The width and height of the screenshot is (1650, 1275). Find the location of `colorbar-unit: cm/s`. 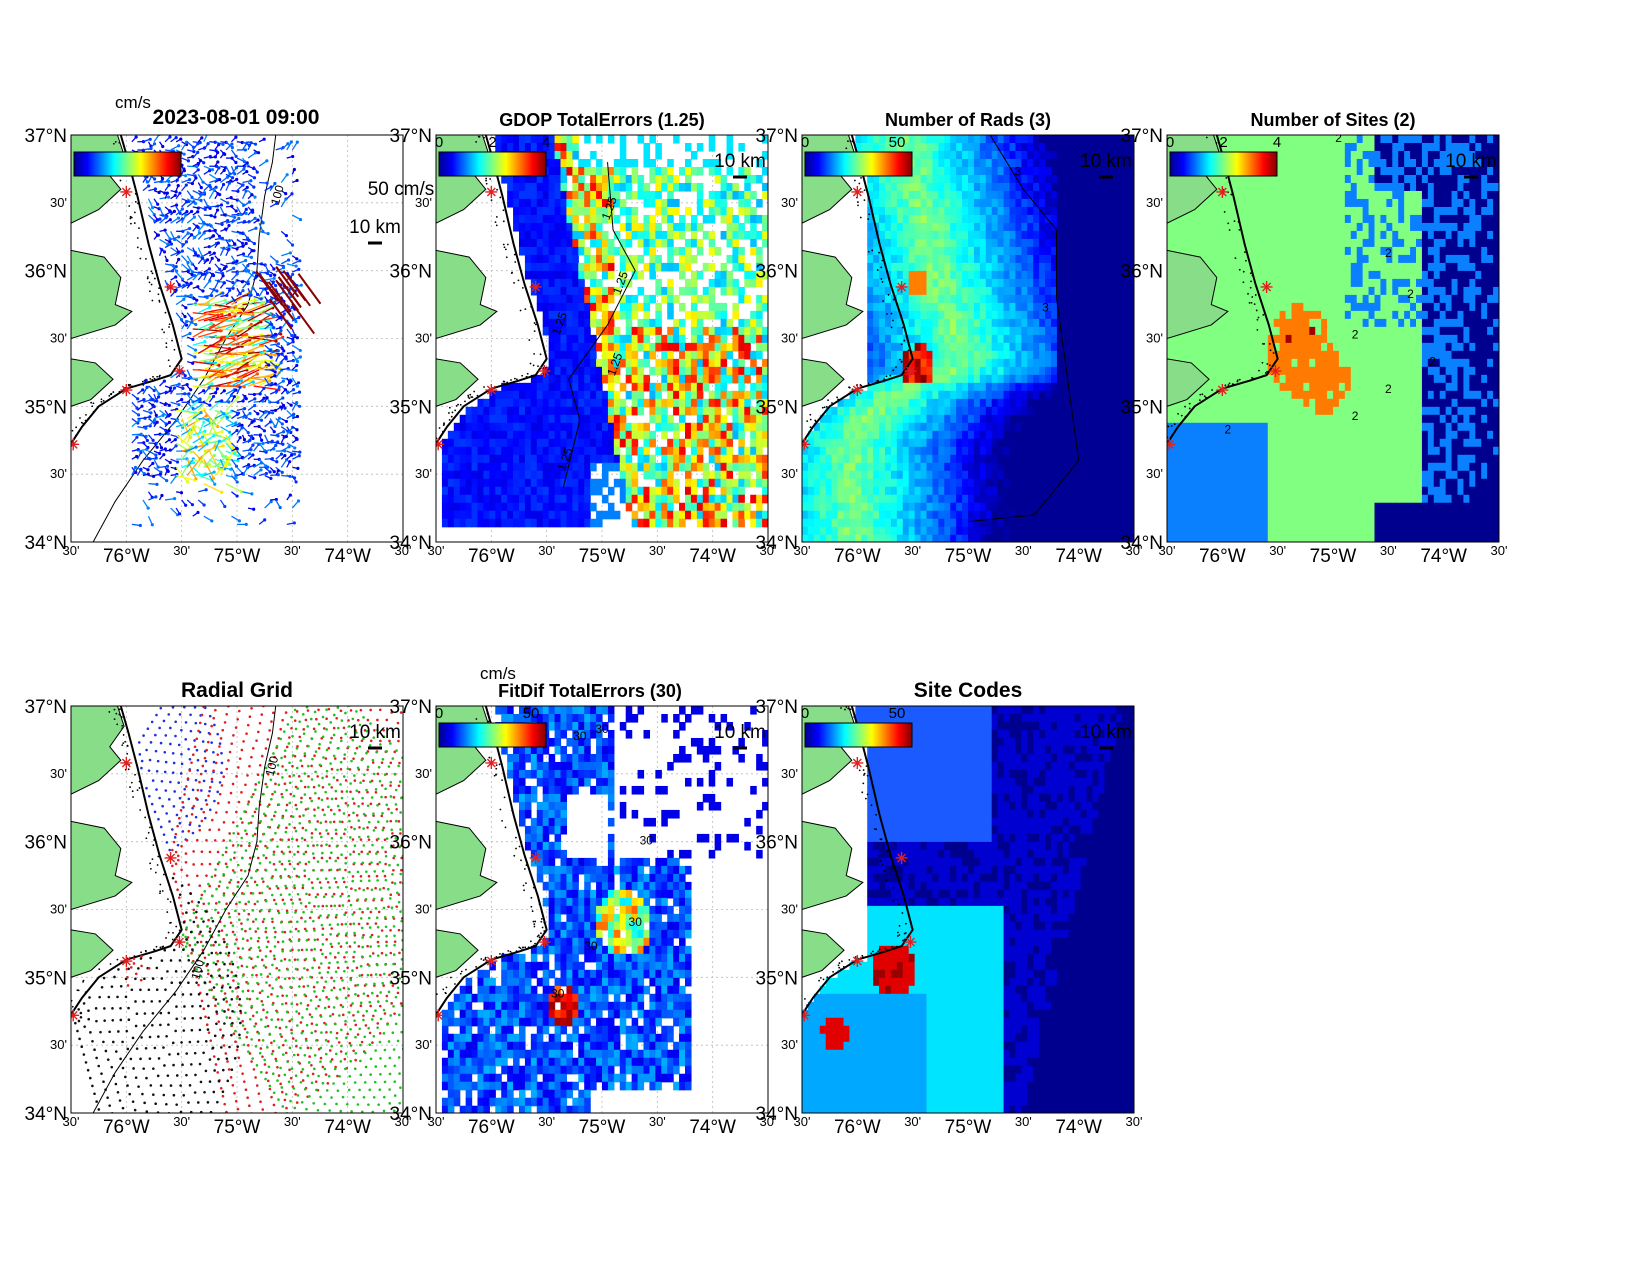

colorbar-unit: cm/s is located at coordinates (133, 102).